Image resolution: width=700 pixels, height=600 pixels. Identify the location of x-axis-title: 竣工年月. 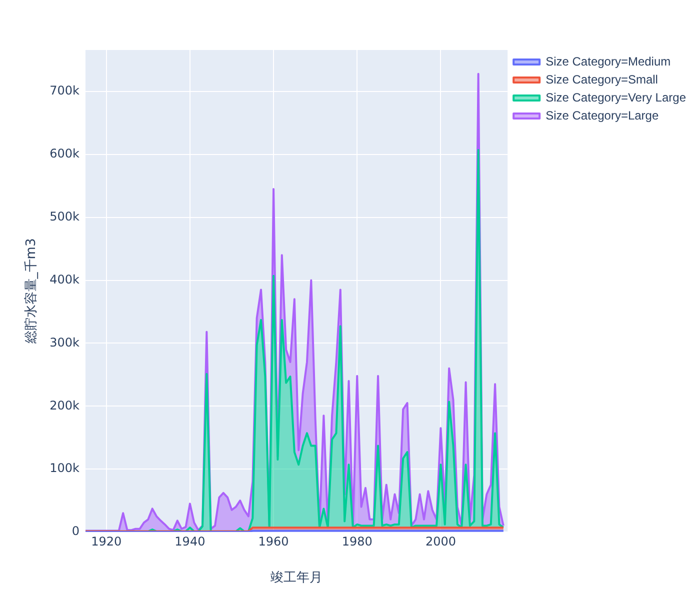
(296, 578).